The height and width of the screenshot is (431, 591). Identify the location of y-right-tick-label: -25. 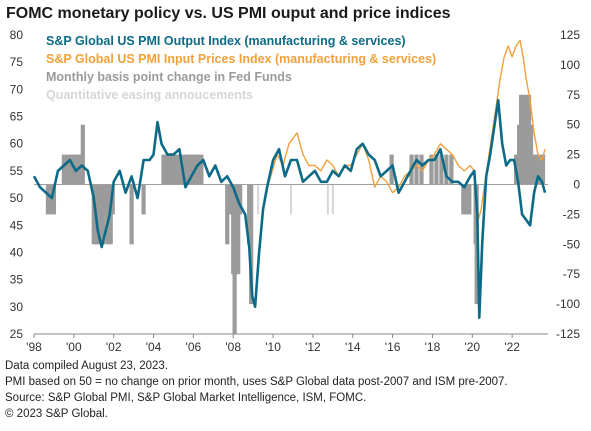
(572, 214).